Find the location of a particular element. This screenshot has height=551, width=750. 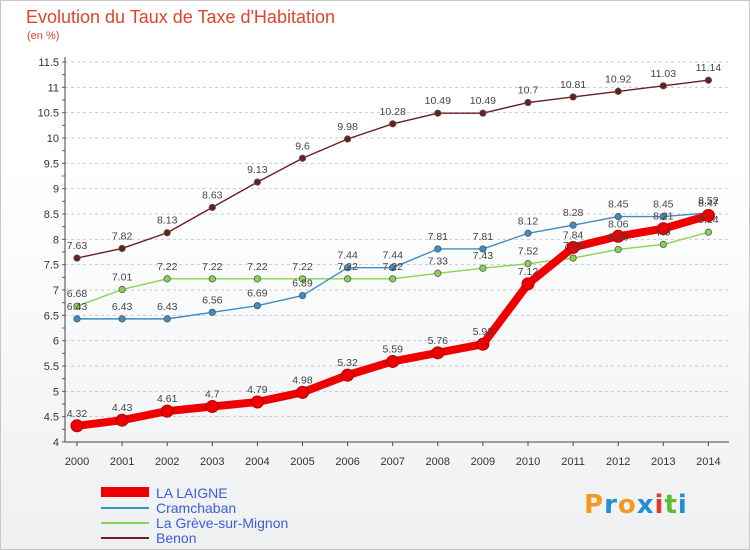

chart-title: Evolution du Taux de Taxe d'Habitation is located at coordinates (180, 17).